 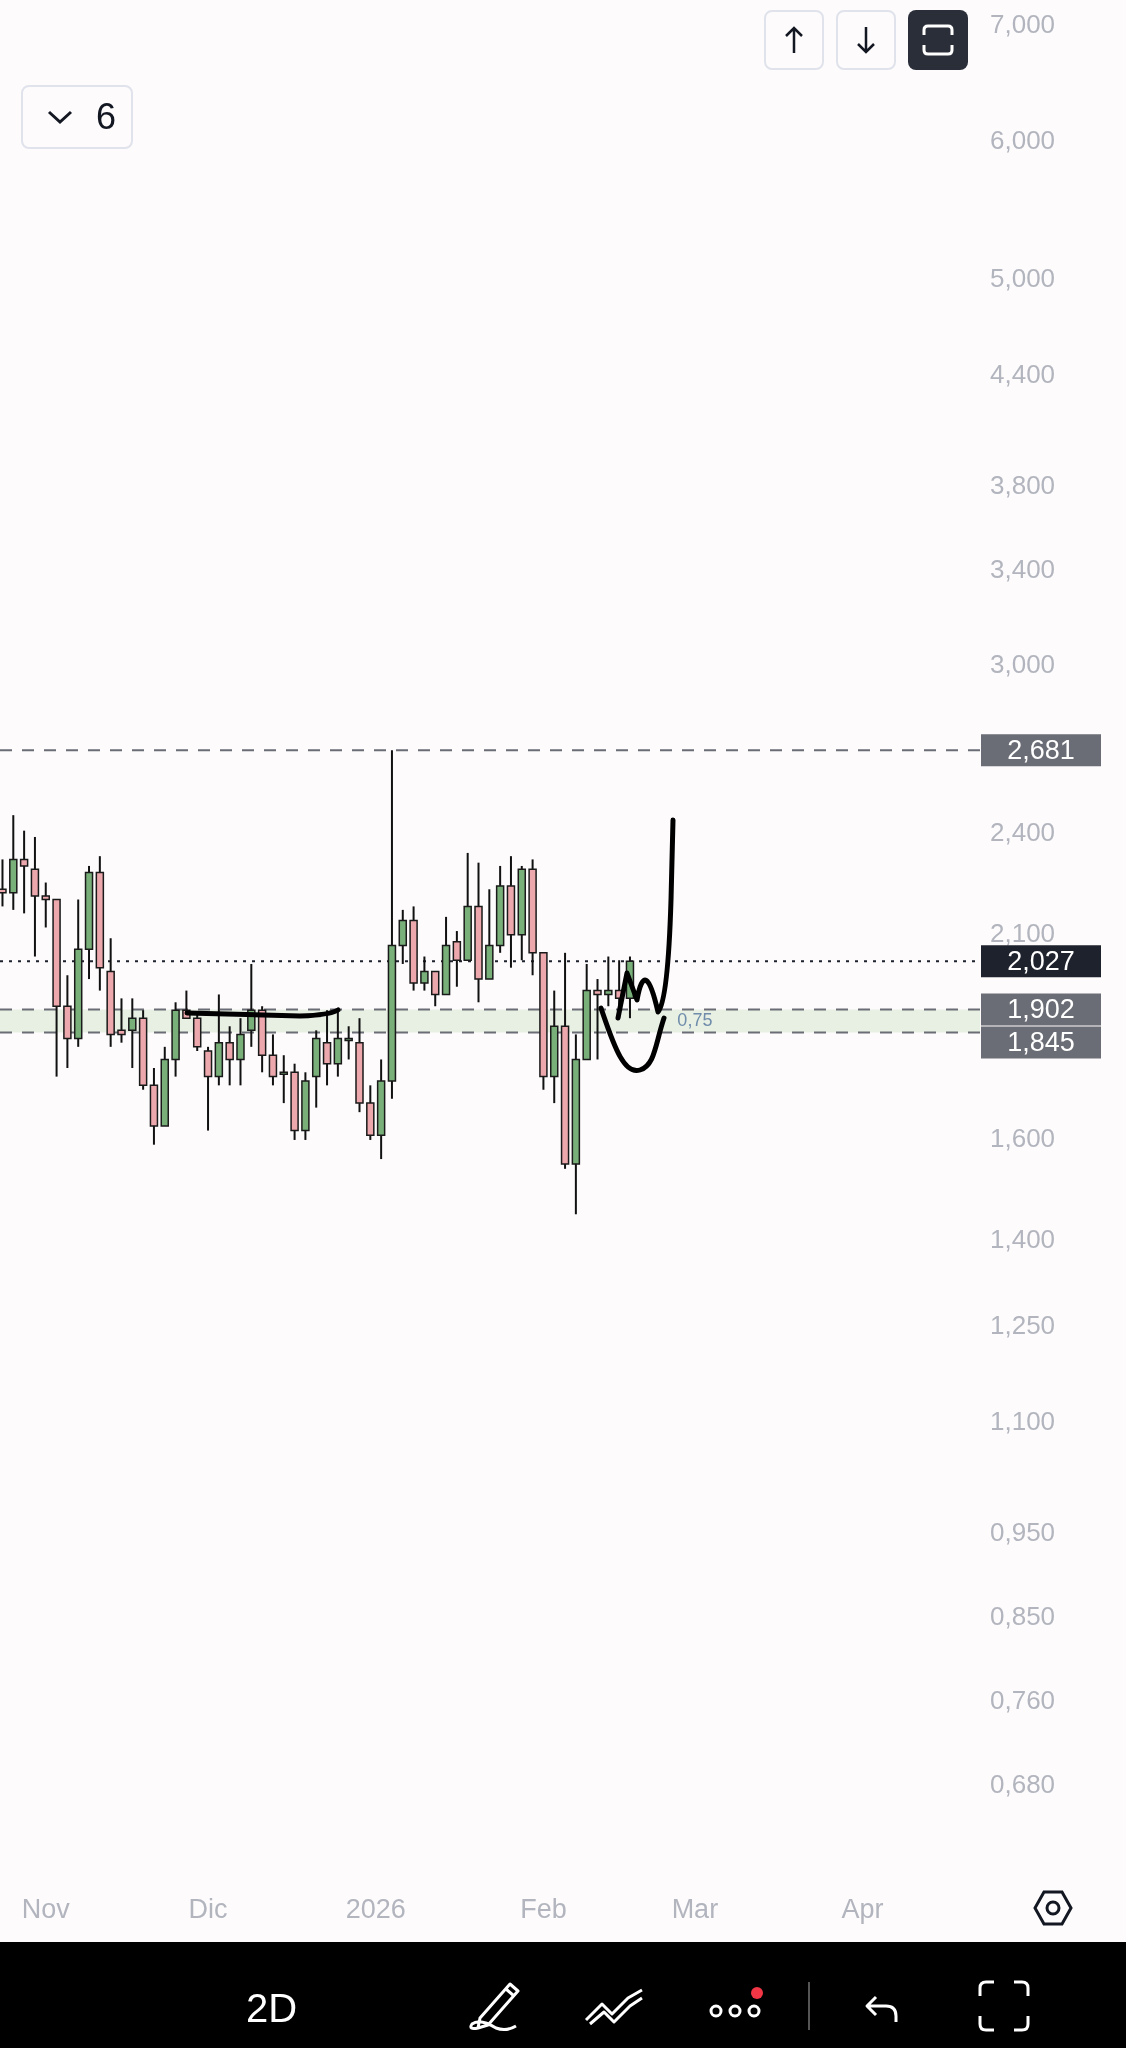 I want to click on y-tick-label: 1,400, so click(x=1022, y=1238).